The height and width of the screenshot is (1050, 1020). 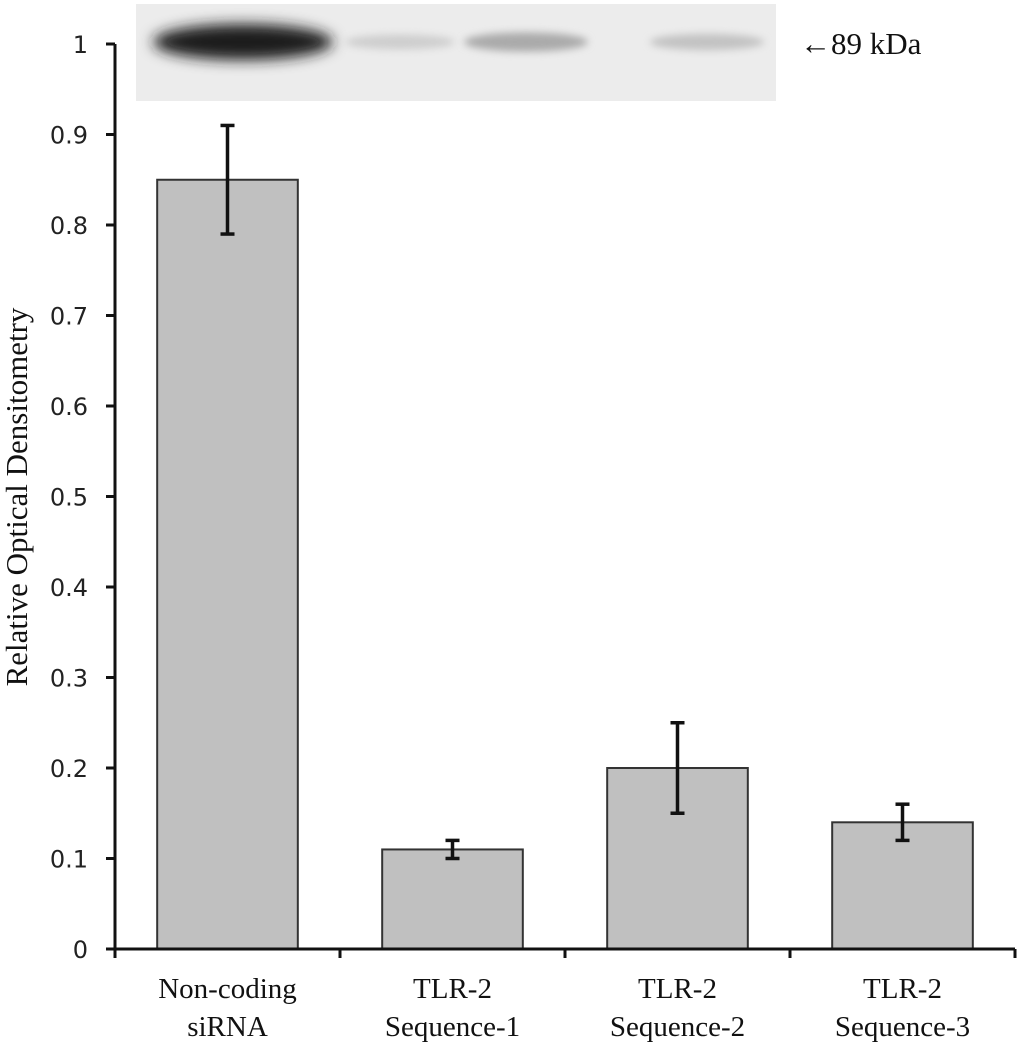 I want to click on y-tick-label: 0.9, so click(x=69, y=136).